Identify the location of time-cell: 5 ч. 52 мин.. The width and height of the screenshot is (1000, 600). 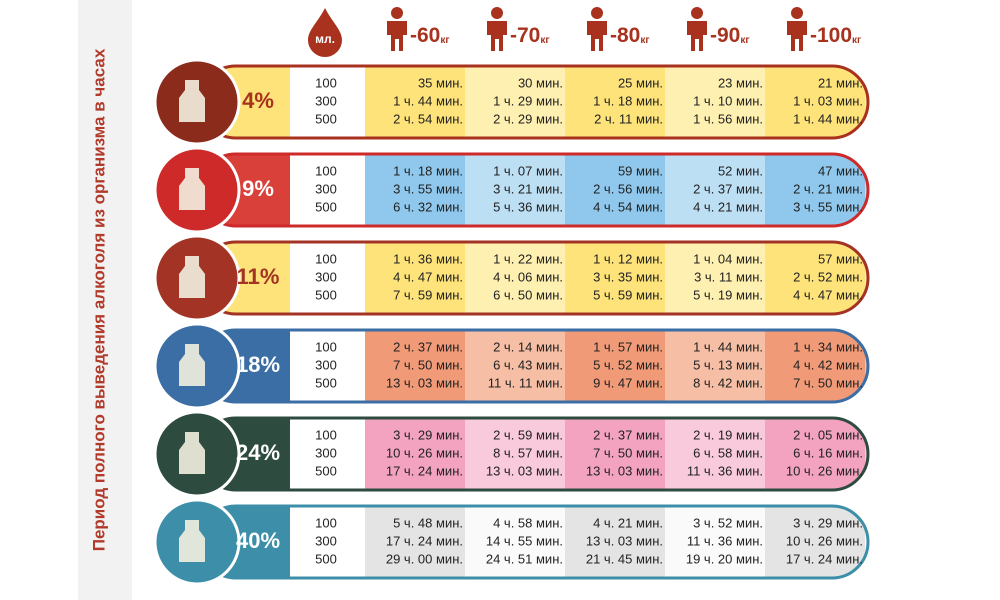
(628, 364).